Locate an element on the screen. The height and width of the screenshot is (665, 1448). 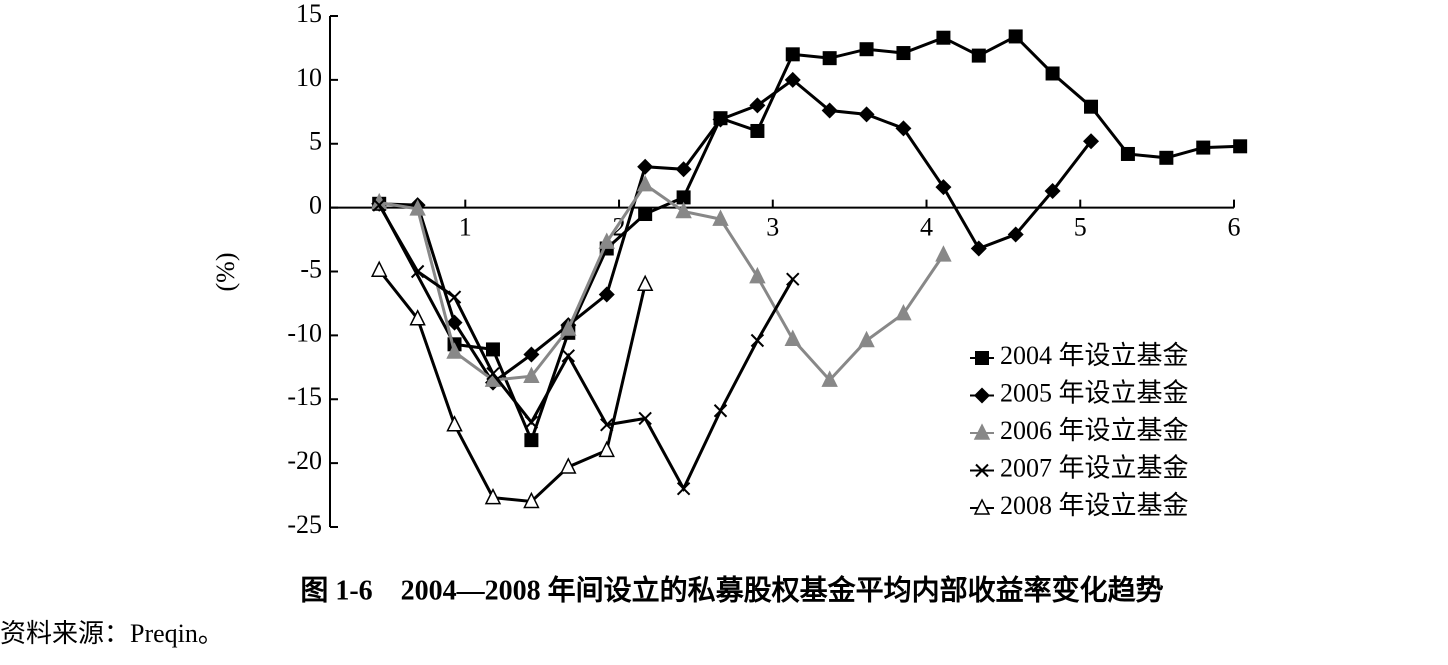
legend-label: 2005 年设立基金 is located at coordinates (1094, 392).